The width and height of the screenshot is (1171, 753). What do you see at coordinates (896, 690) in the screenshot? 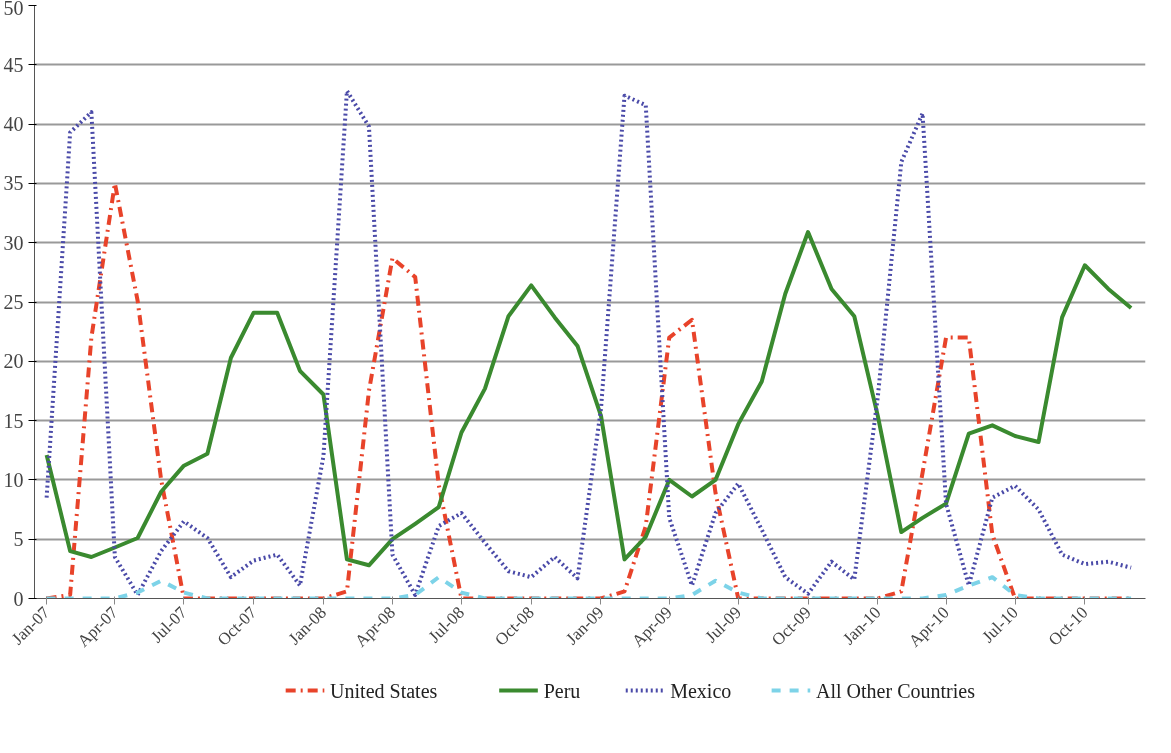
I see `legend-label: All Other Countries` at bounding box center [896, 690].